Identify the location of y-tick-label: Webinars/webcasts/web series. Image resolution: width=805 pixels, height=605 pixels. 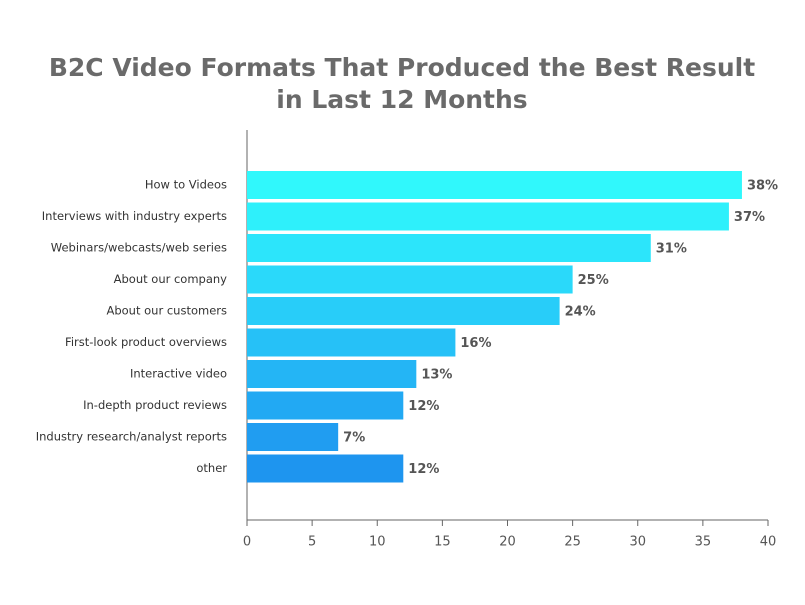
(139, 248).